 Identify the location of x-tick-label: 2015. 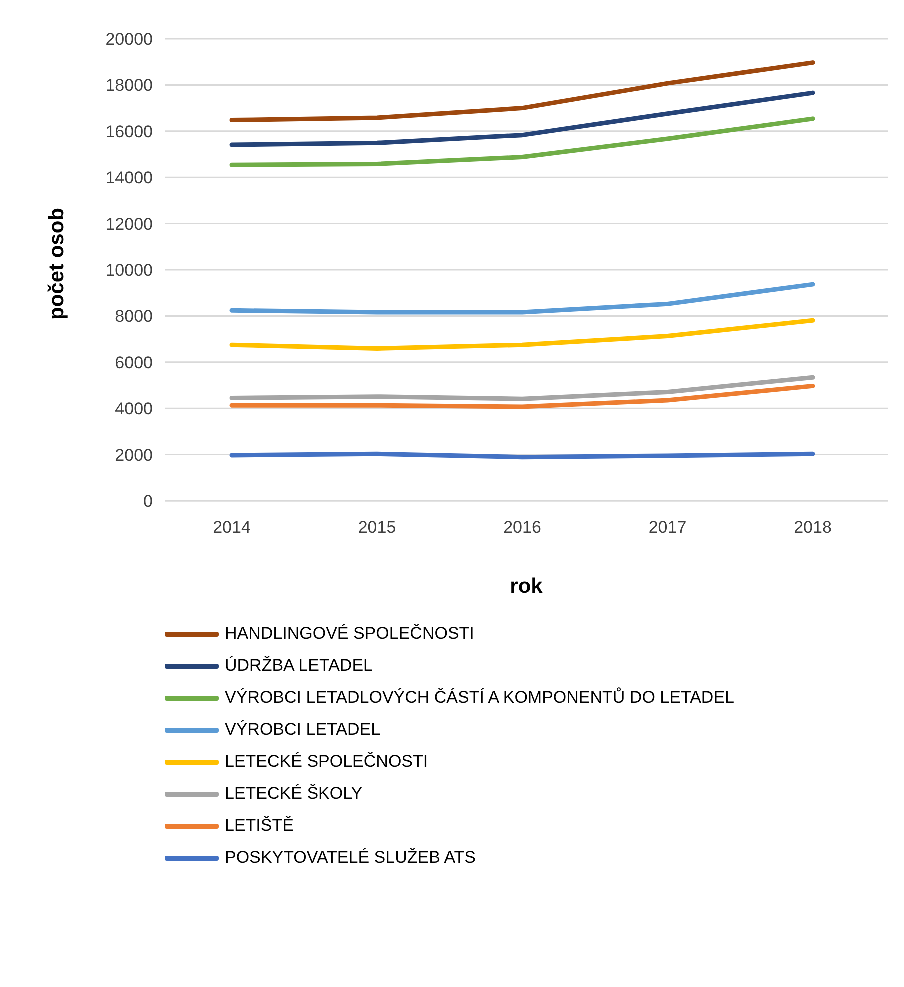
(377, 528).